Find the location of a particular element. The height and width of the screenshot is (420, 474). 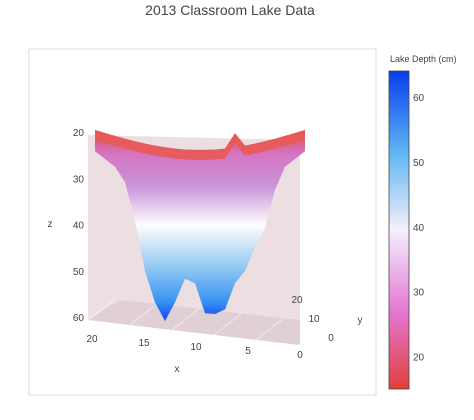

z-tick-label: 20 is located at coordinates (79, 133).